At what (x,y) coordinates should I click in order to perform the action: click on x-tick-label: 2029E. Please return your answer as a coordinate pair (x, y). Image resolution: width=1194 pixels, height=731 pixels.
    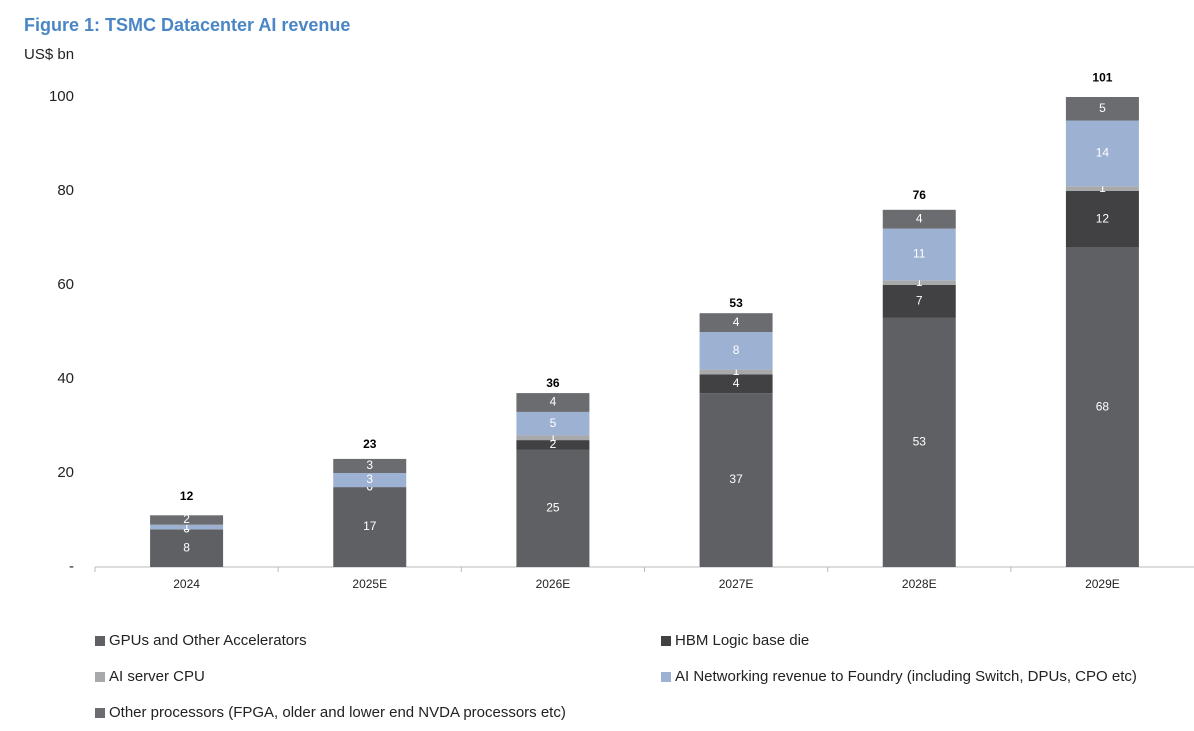
    Looking at the image, I should click on (1102, 584).